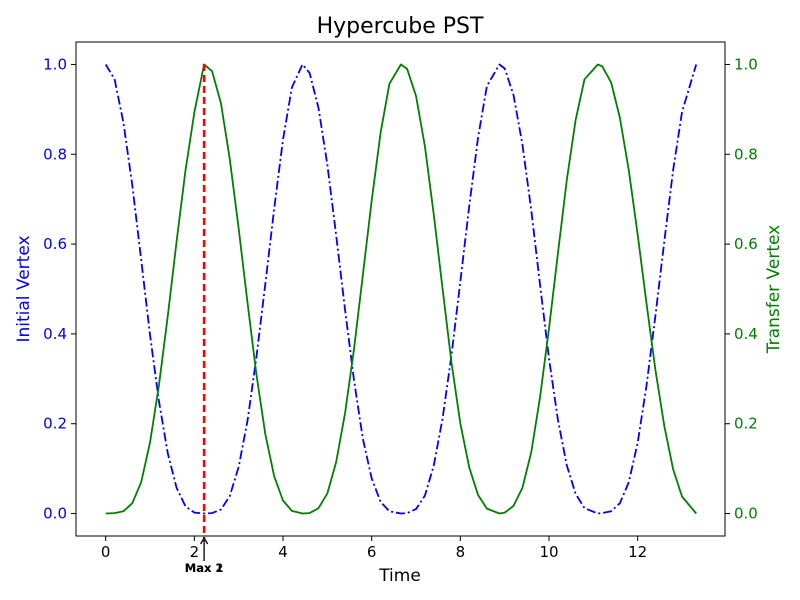 Image resolution: width=800 pixels, height=600 pixels. What do you see at coordinates (746, 64) in the screenshot?
I see `y-right-tick-label: 1.0` at bounding box center [746, 64].